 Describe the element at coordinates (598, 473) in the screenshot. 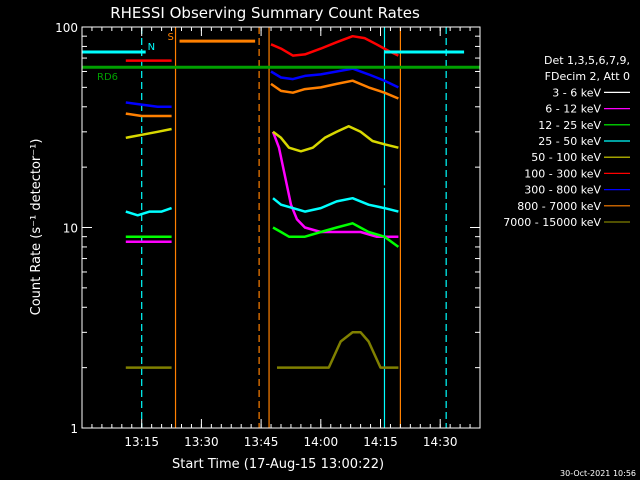

I see `footer-date: 30-Oct-2021 10:56` at that location.